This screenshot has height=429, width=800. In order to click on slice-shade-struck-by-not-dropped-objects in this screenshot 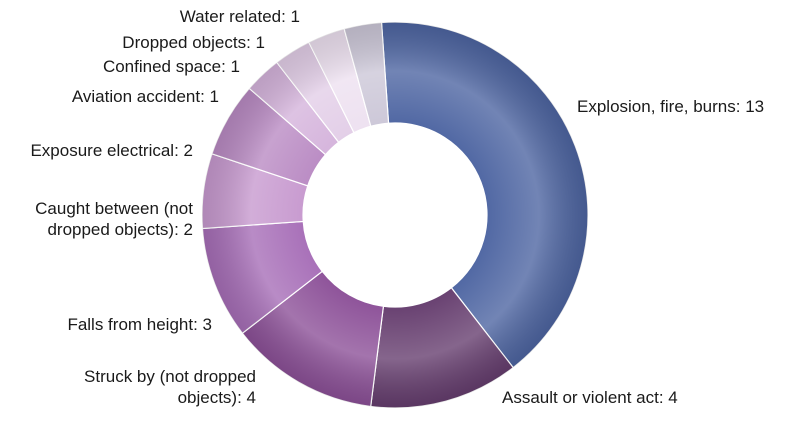, I will do `click(313, 339)`.